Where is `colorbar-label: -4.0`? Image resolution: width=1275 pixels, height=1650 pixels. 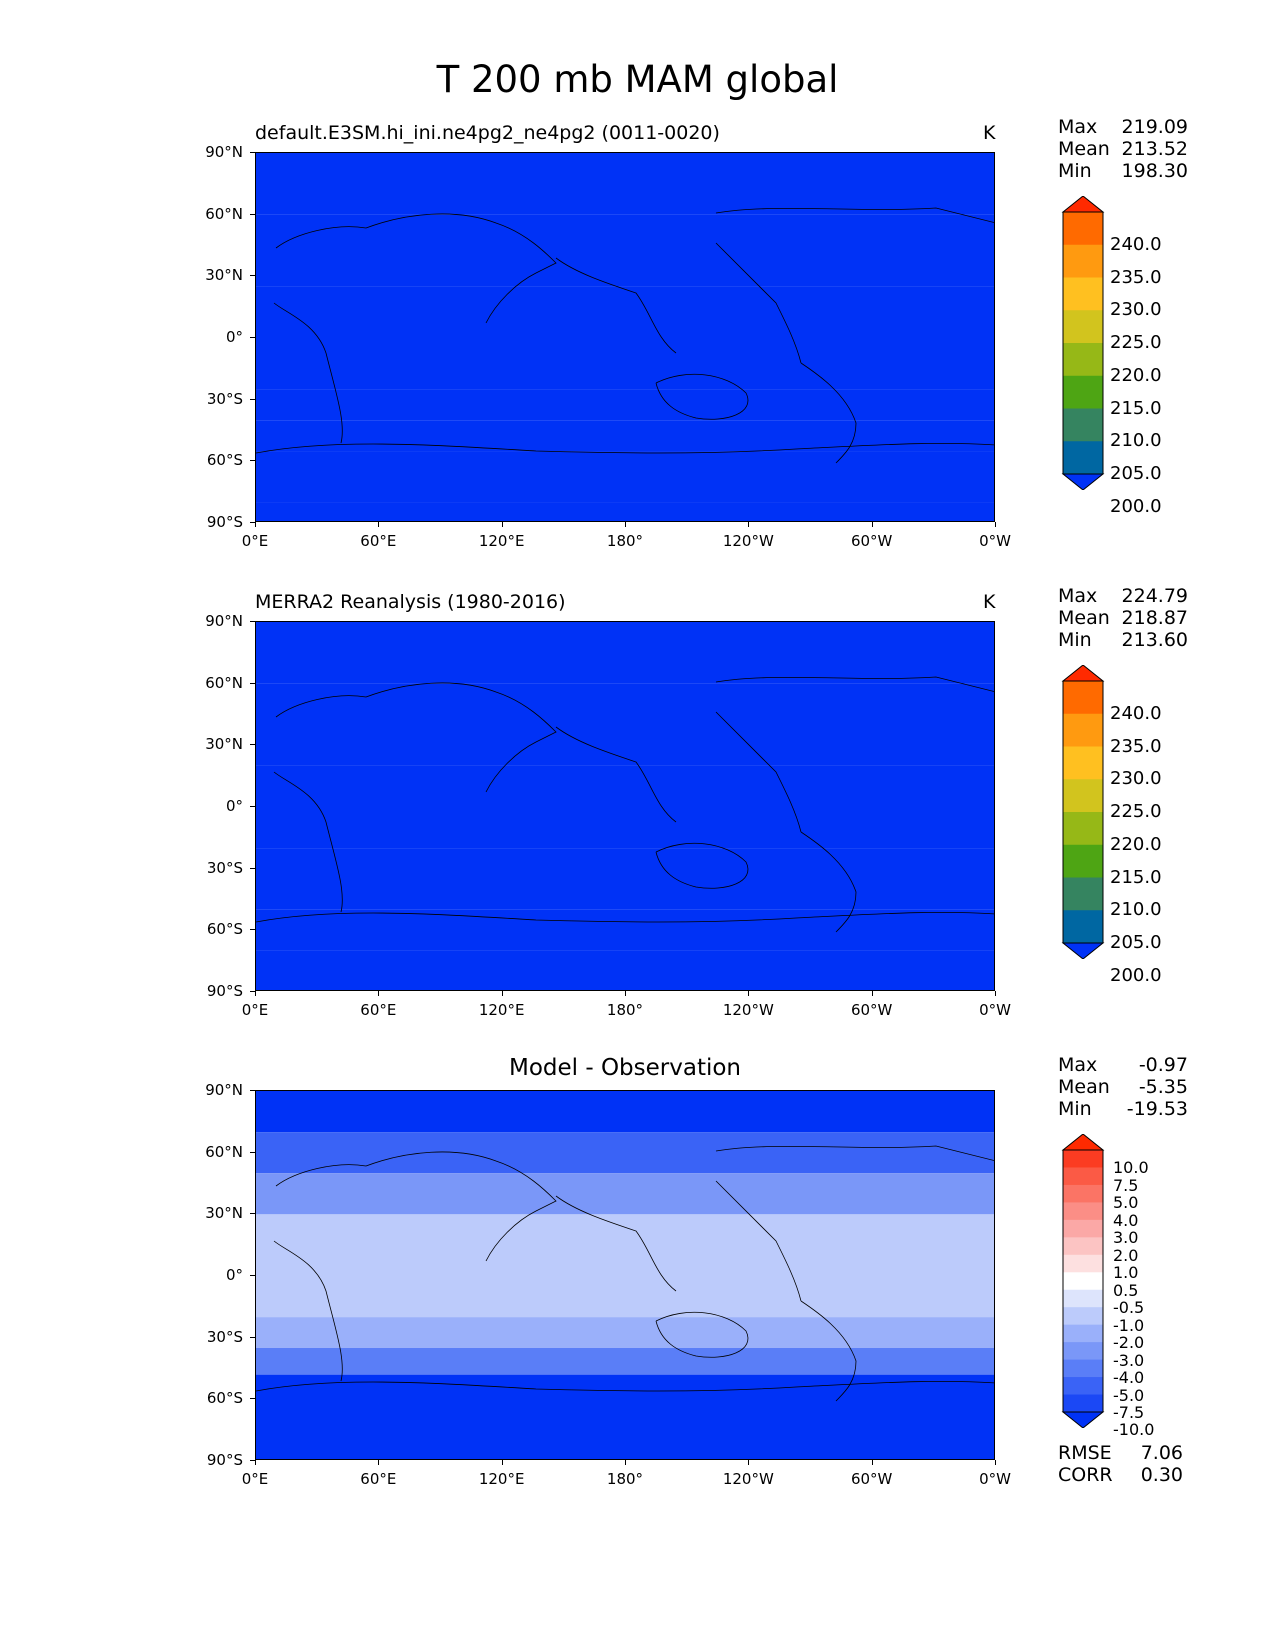
colorbar-label: -4.0 is located at coordinates (1129, 1378).